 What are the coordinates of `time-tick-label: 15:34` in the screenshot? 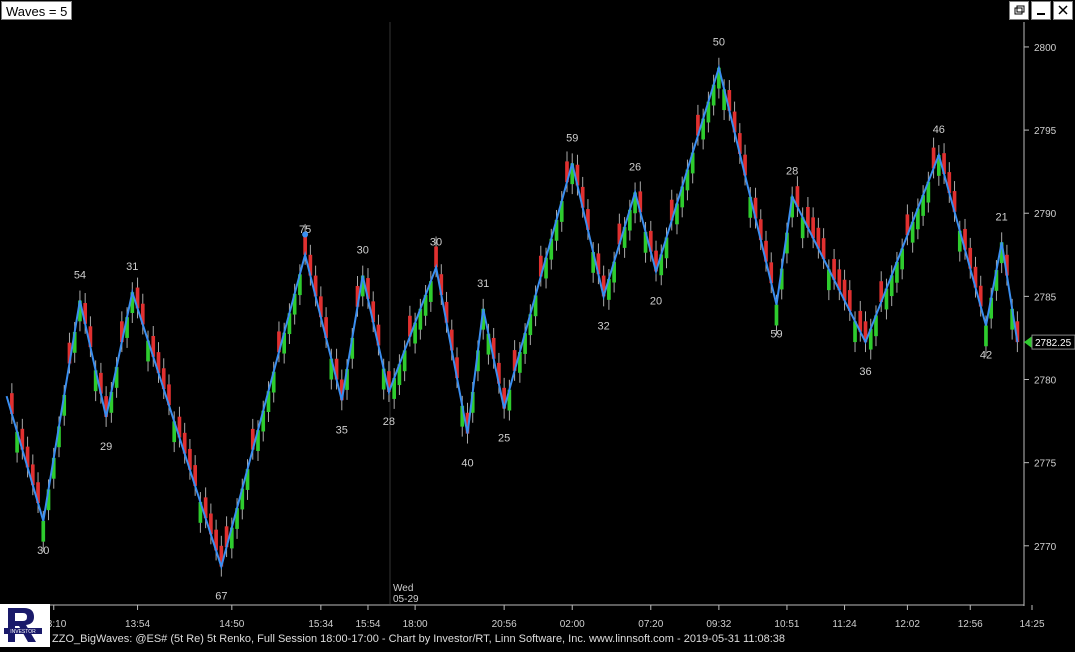 It's located at (320, 624).